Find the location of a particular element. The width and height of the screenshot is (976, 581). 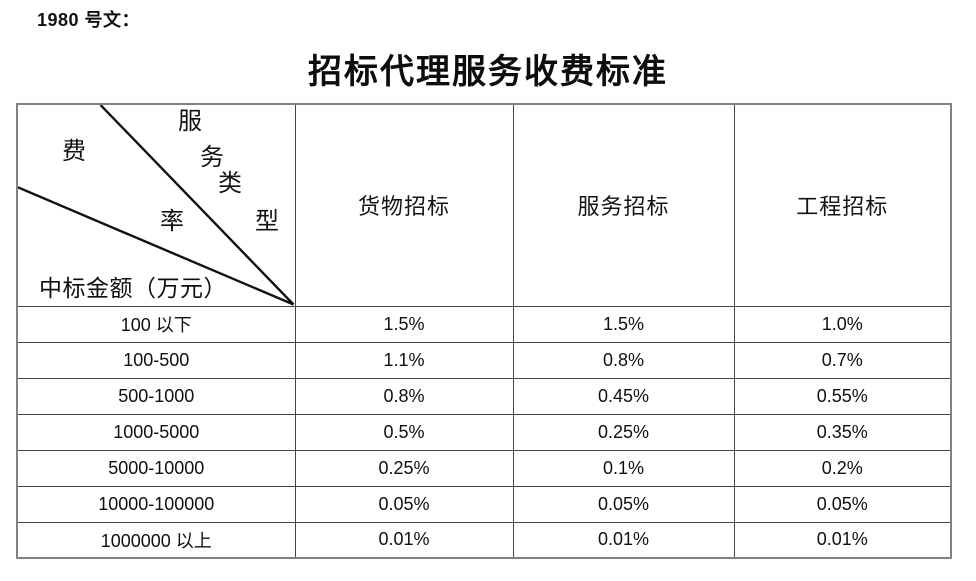

table-row: 1000000 以上 0.01% 0.01% 0.01% is located at coordinates (484, 540).